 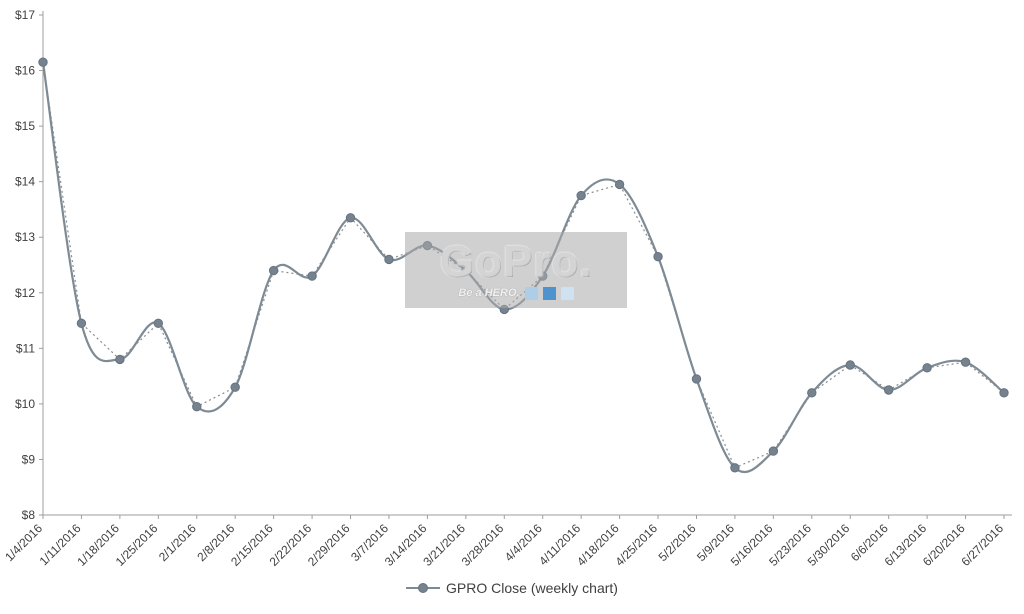 I want to click on legend-series-label: GPRO Close (weekly chart), so click(x=532, y=588).